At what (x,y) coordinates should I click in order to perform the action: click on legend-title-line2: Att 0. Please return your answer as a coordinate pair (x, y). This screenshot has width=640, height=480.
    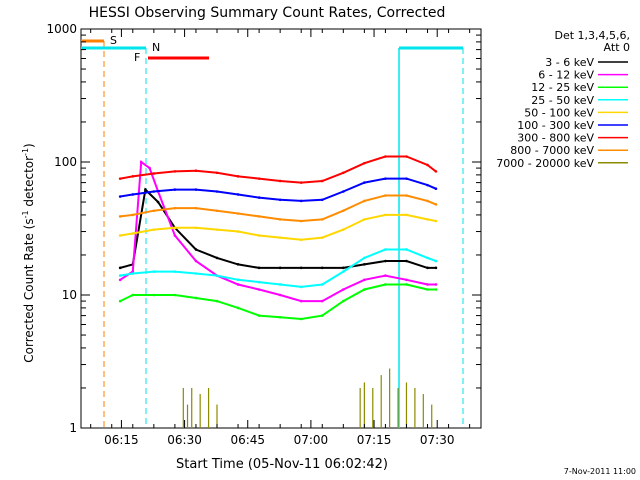
    Looking at the image, I should click on (617, 47).